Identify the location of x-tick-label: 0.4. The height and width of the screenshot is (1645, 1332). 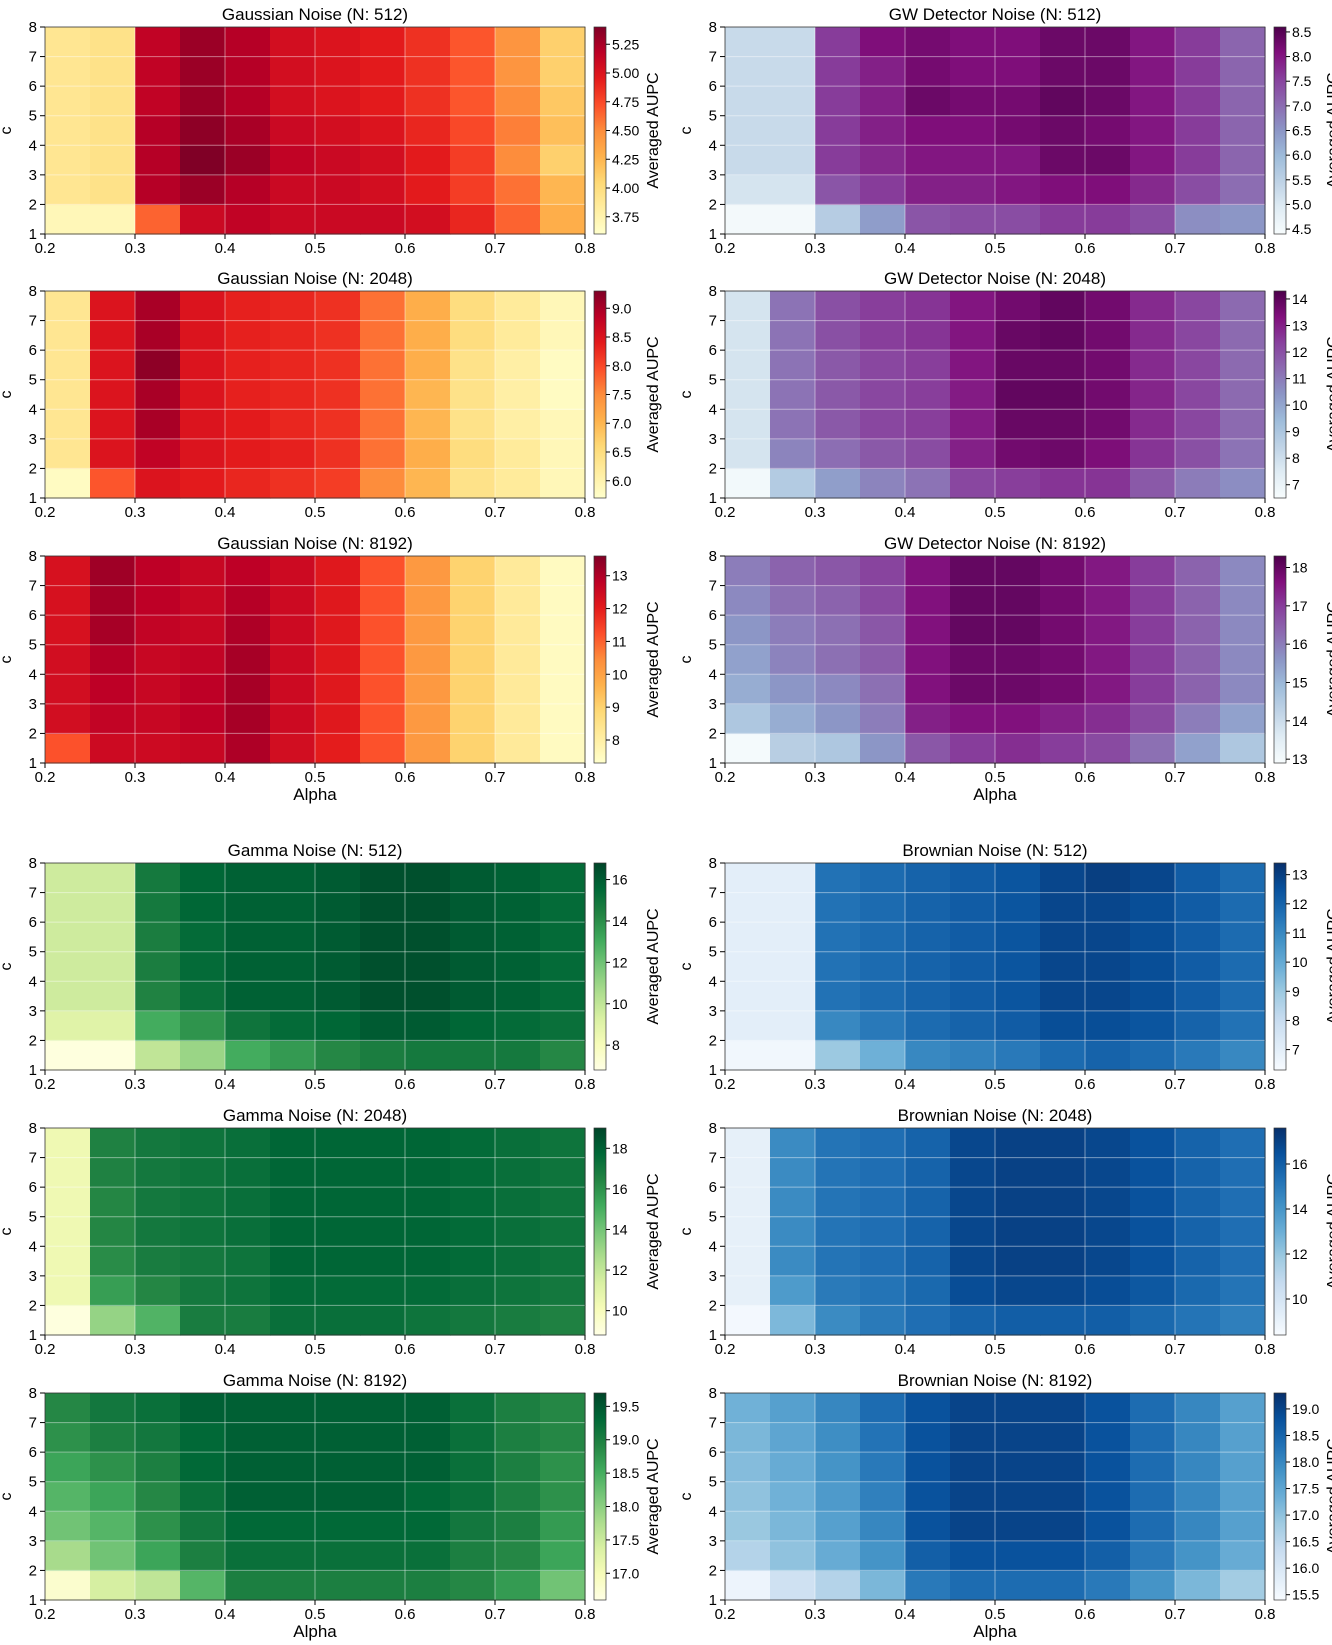
(225, 1614).